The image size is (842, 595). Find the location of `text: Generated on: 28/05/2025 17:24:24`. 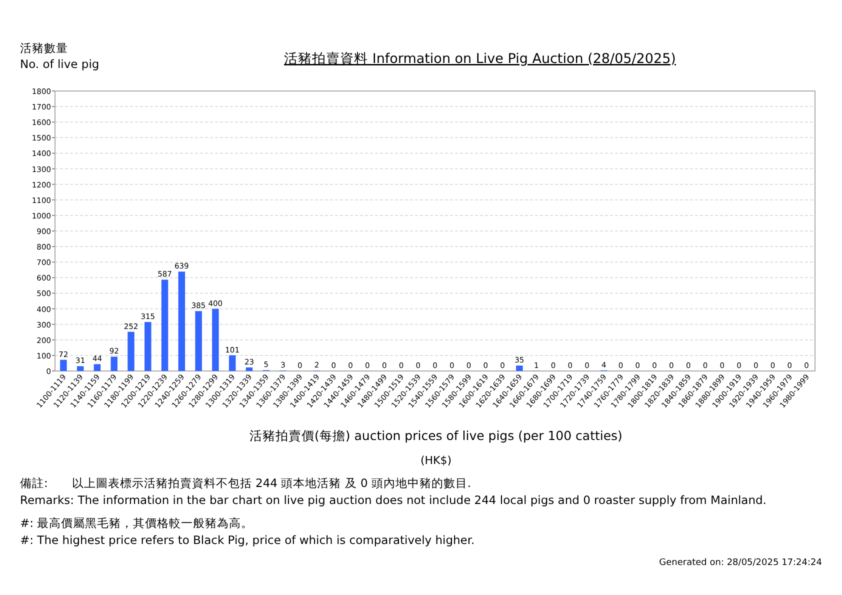

text: Generated on: 28/05/2025 17:24:24 is located at coordinates (740, 563).